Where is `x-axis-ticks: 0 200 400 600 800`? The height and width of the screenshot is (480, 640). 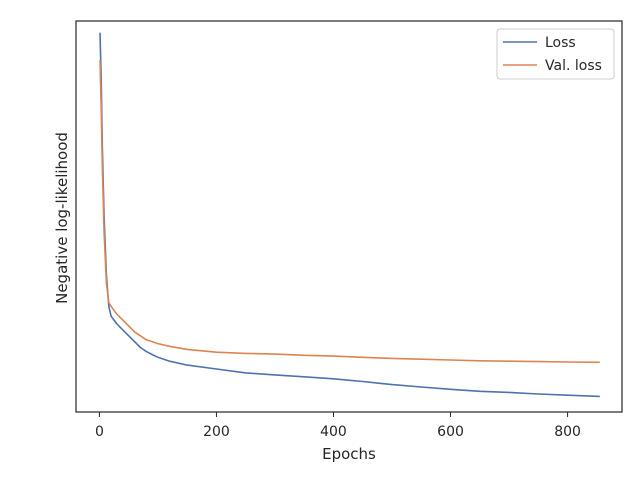
x-axis-ticks: 0 200 400 600 800 is located at coordinates (338, 426).